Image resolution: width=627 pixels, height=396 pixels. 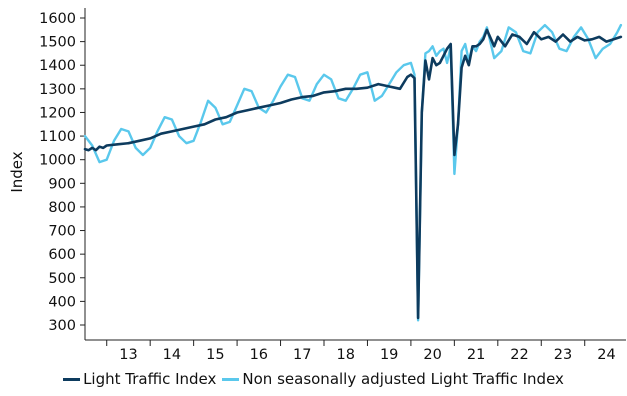 What do you see at coordinates (57, 113) in the screenshot?
I see `y-tick-label: 1200` at bounding box center [57, 113].